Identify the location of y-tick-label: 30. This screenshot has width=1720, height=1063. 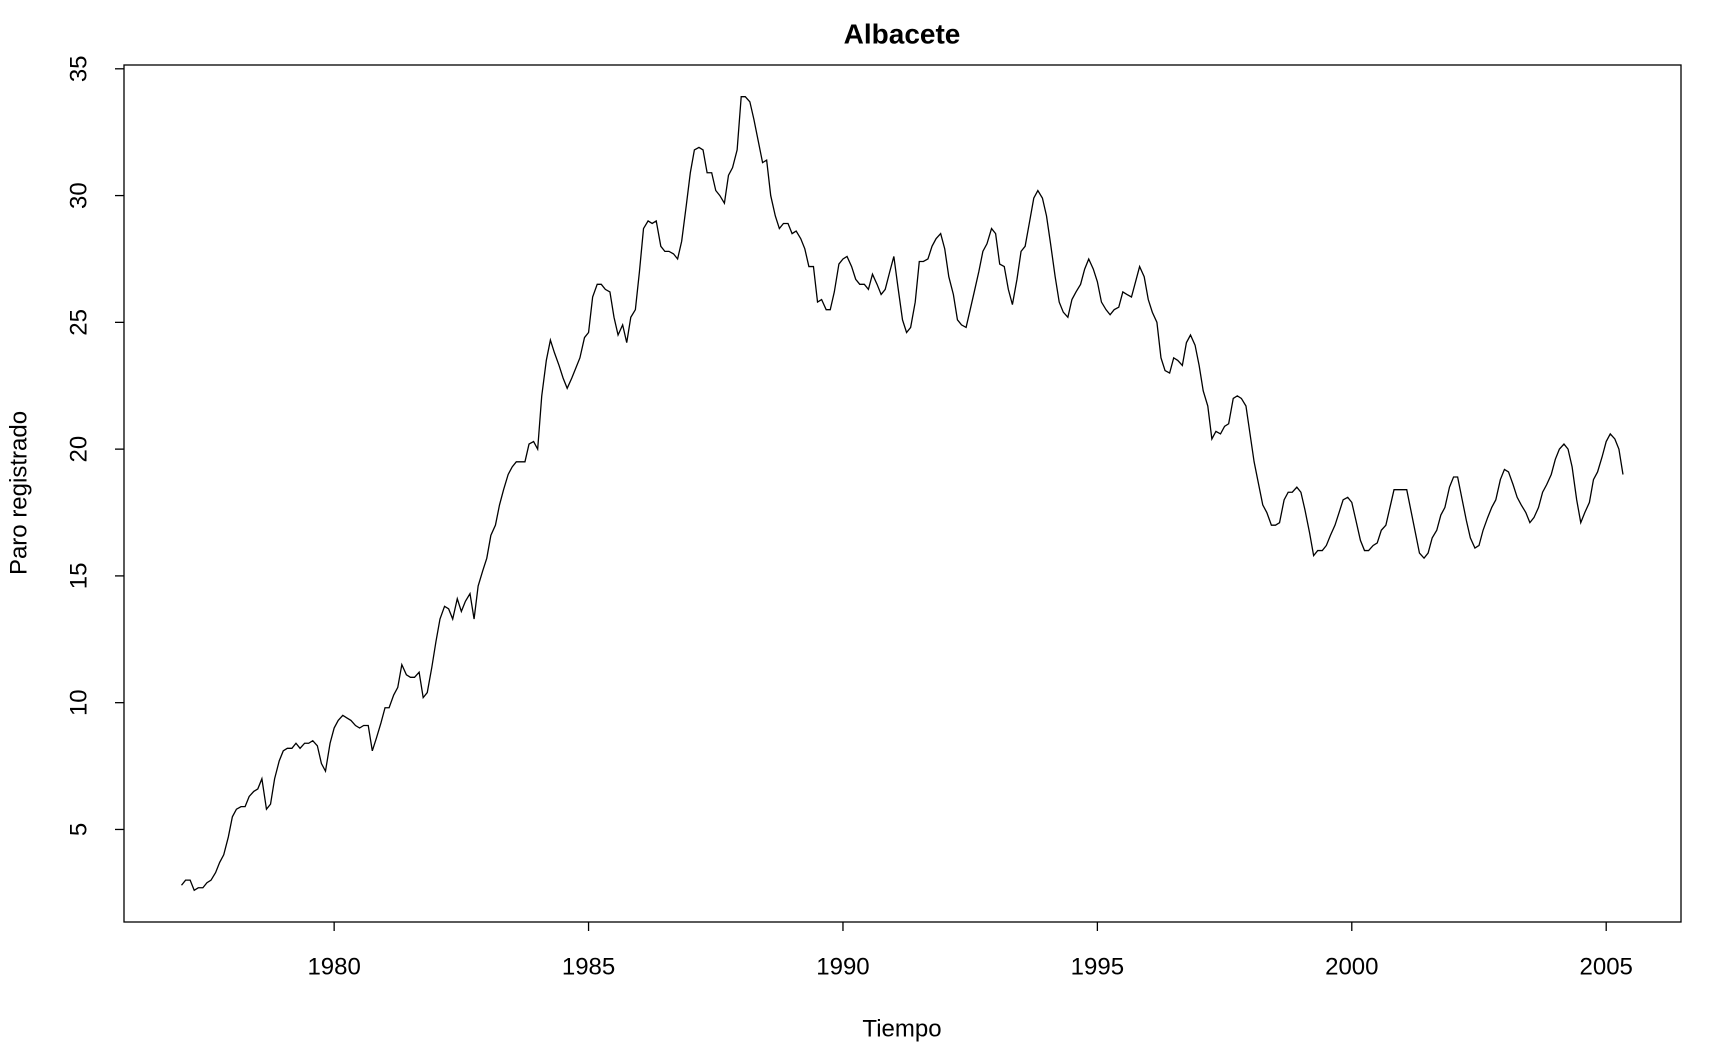
(78, 195).